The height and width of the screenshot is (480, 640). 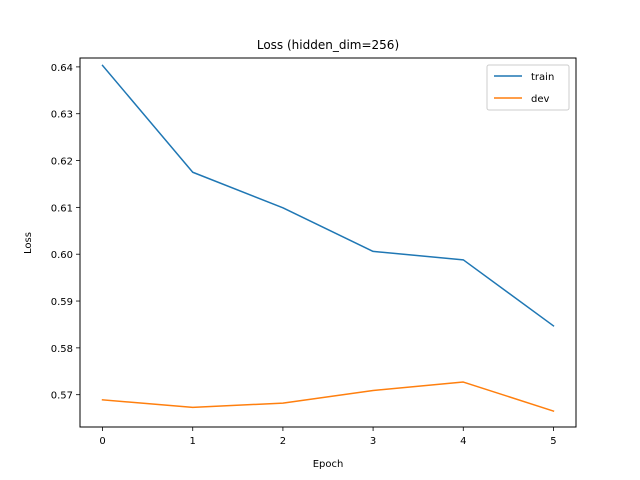 What do you see at coordinates (328, 437) in the screenshot?
I see `x-axis: 0 1 2 3 4 5` at bounding box center [328, 437].